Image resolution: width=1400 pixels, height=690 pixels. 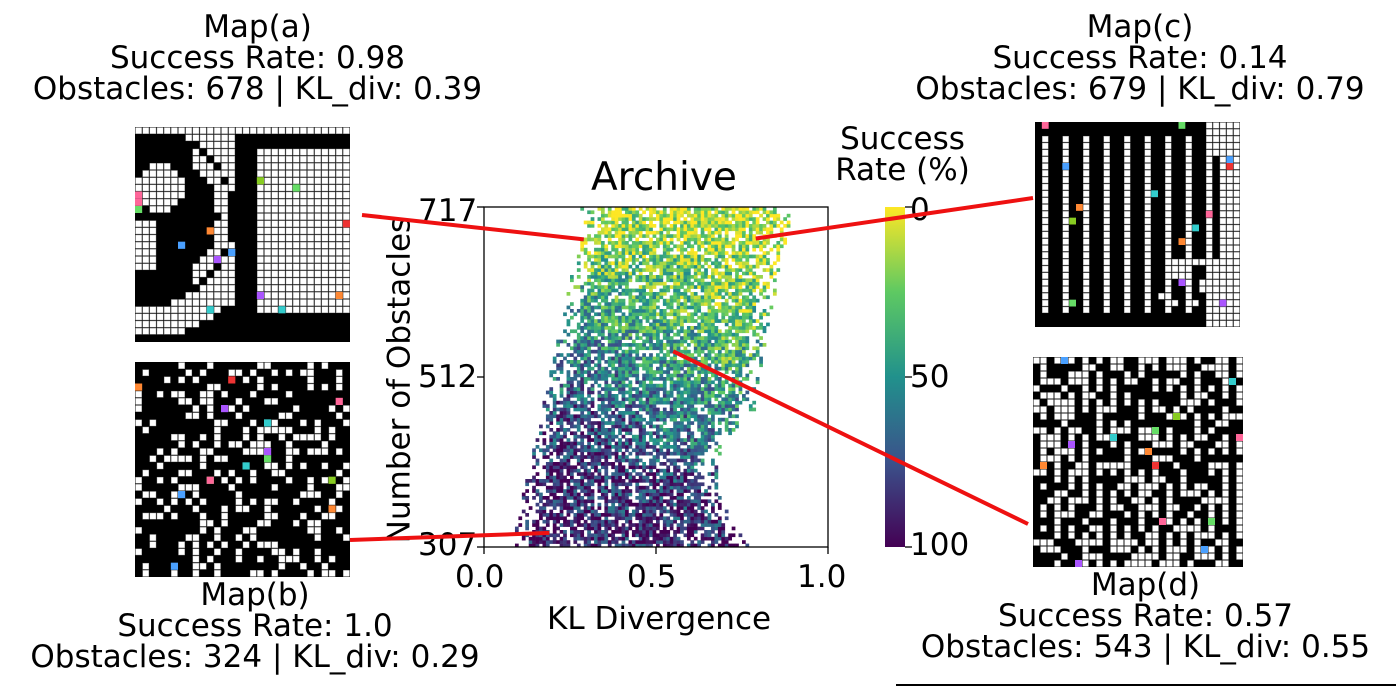 I want to click on map-c-success: Success Rate: 0.14, so click(x=1140, y=58).